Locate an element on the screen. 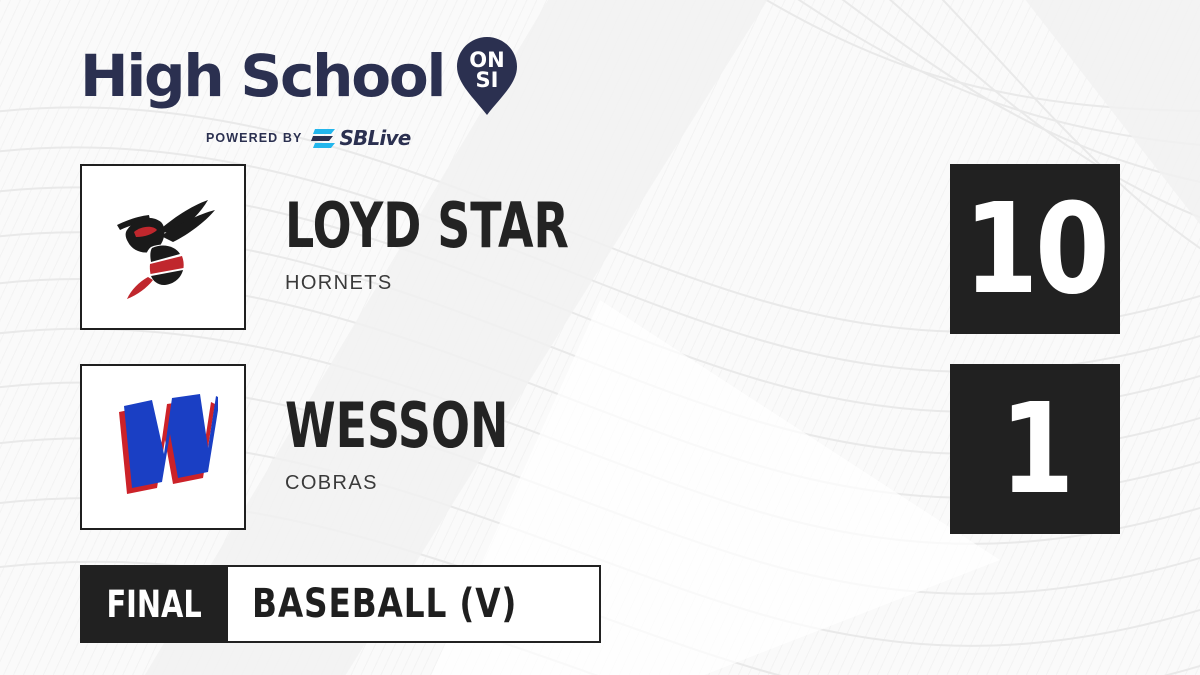 This screenshot has width=1200, height=675. team-mascot: HORNETS is located at coordinates (339, 283).